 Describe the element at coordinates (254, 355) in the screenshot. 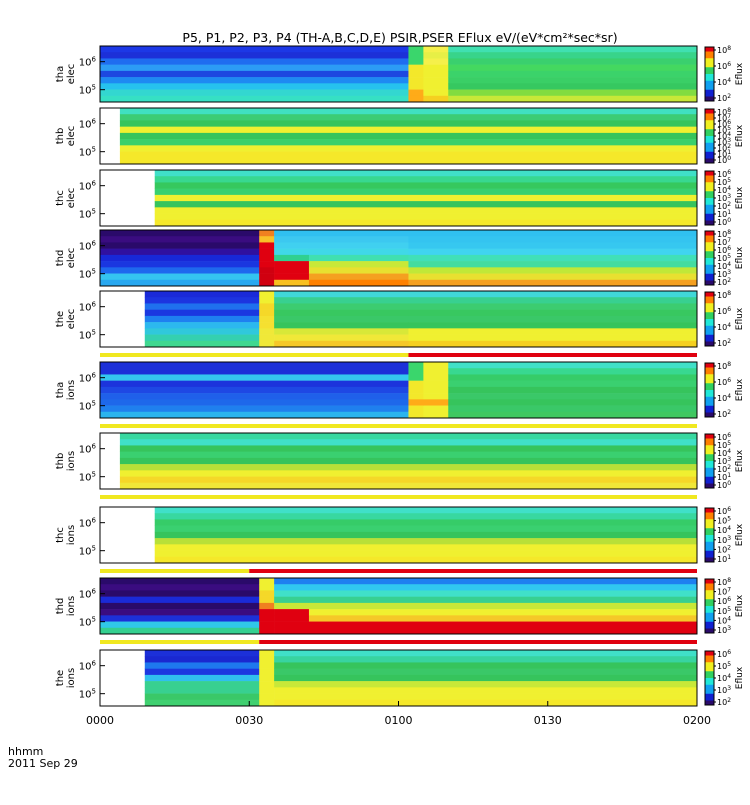

I see `status-bar-segment` at that location.